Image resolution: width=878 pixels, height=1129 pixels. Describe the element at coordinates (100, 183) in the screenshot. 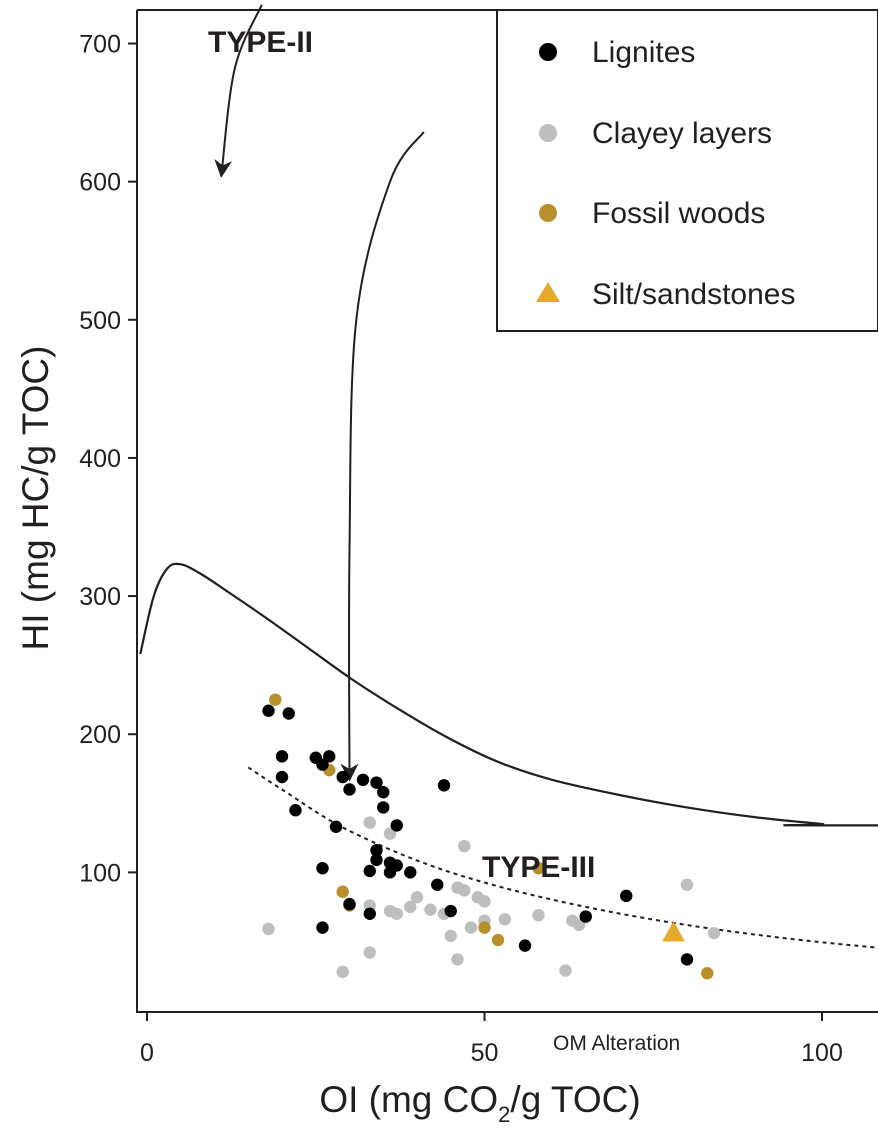

I see `y-tick-label: 600` at that location.